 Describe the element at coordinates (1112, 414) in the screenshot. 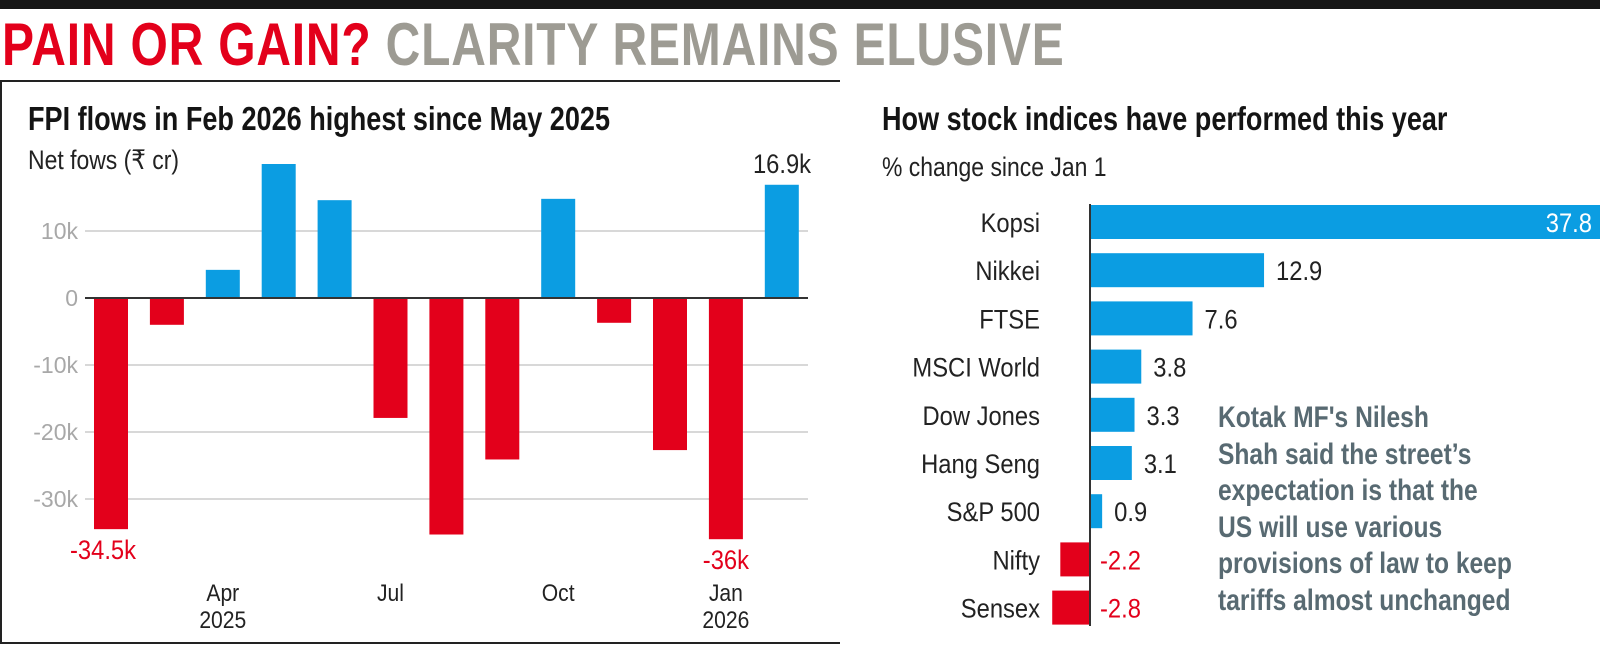

I see `bar-dow-jones` at that location.